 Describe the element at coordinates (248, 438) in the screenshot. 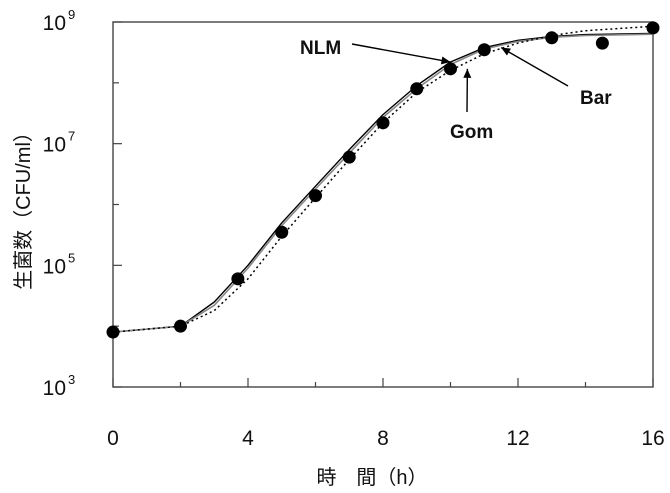

I see `x-tick-label: 4` at that location.